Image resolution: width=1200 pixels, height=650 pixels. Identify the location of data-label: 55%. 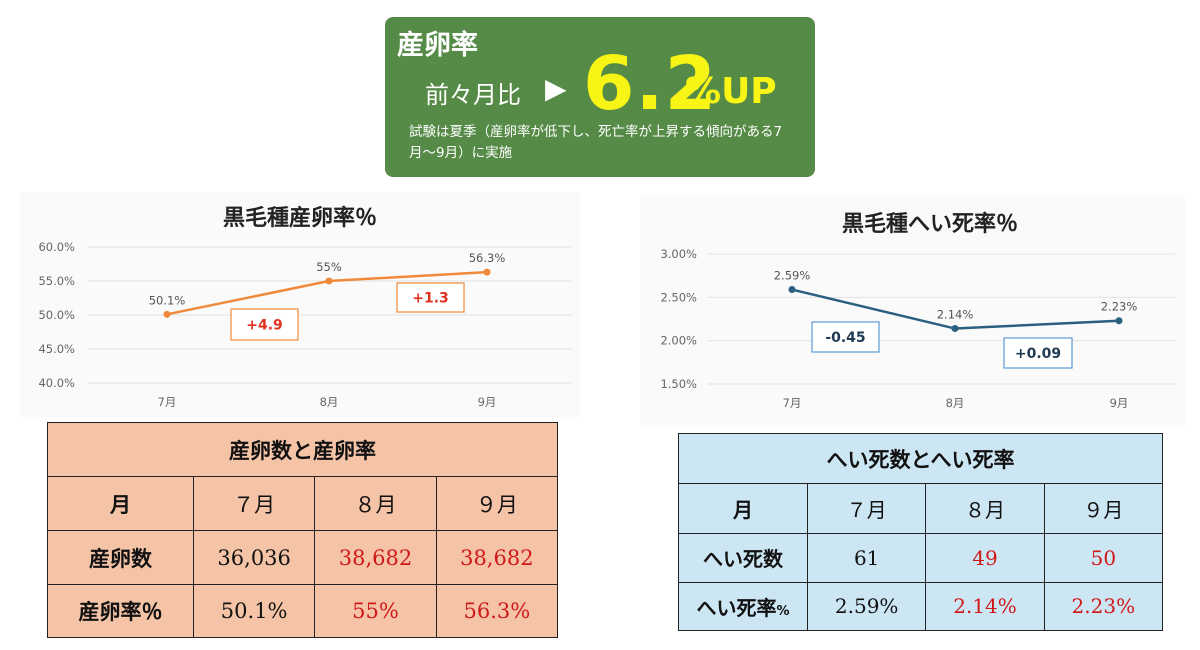
(329, 267).